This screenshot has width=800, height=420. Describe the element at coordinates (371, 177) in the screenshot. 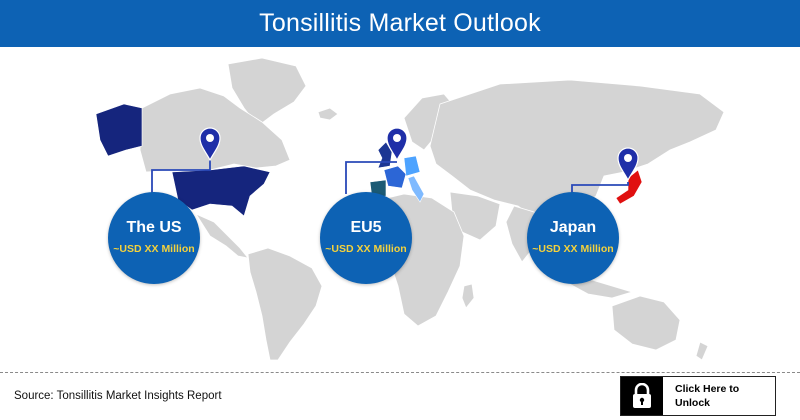

I see `connector-eu5` at that location.